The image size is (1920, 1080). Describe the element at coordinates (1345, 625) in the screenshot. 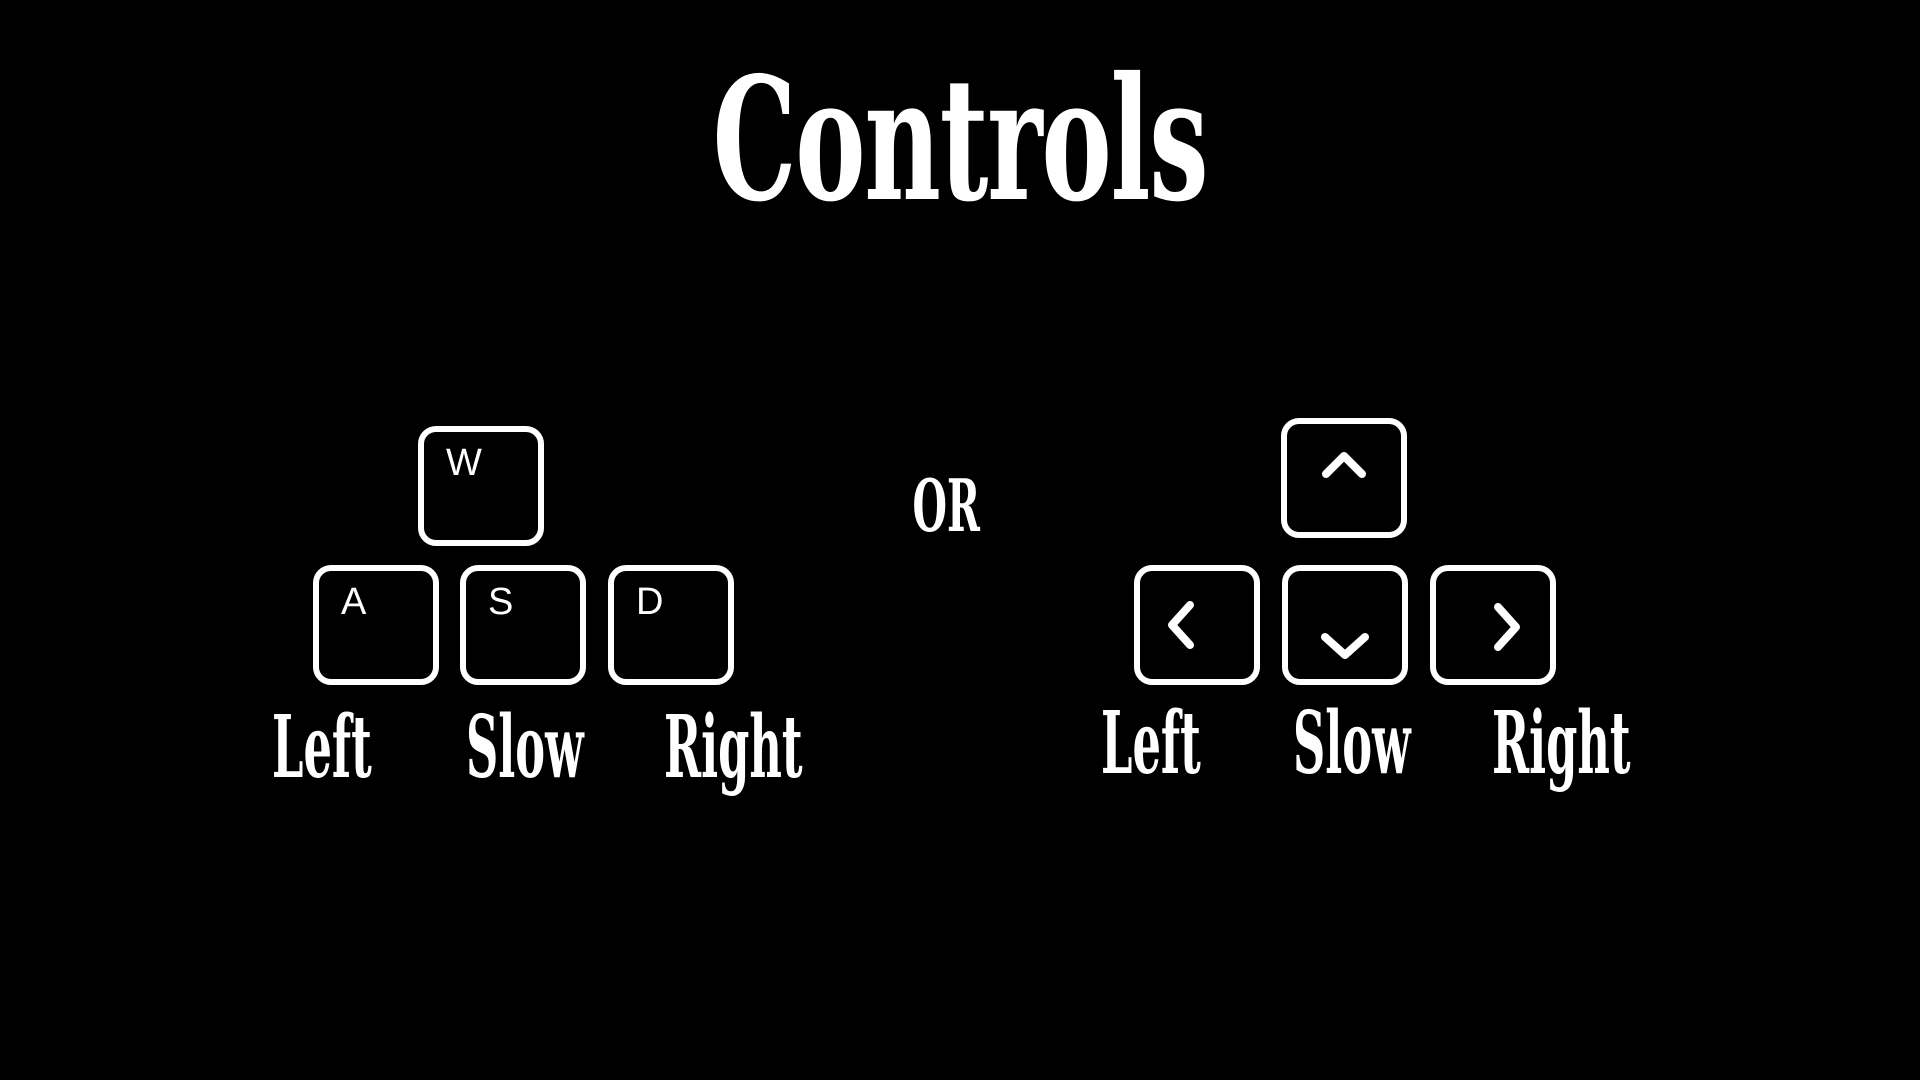

I see `key-arrow-down` at that location.